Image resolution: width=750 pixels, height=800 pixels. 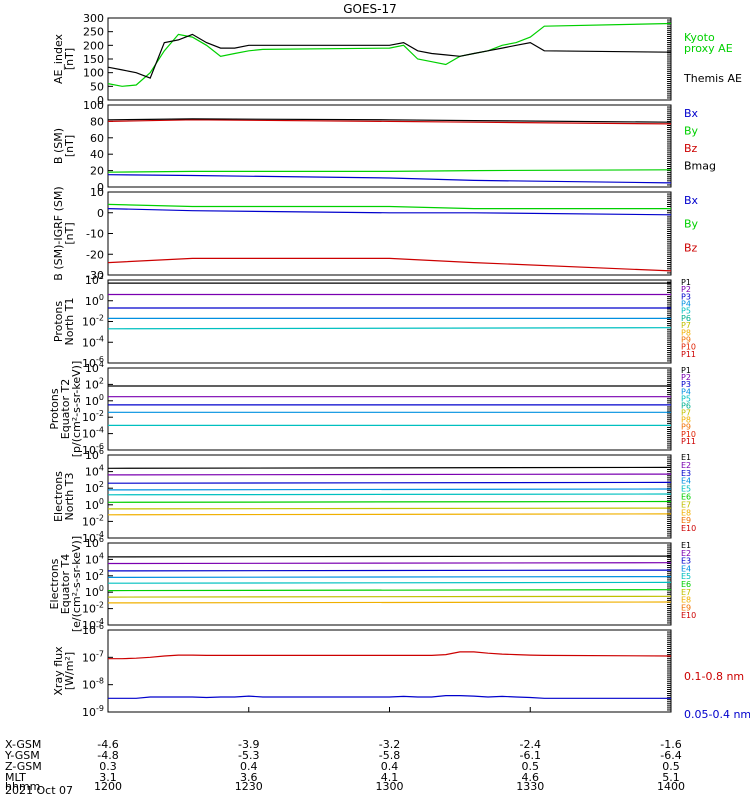 I want to click on y-axis-label: B (SM), so click(x=58, y=146).